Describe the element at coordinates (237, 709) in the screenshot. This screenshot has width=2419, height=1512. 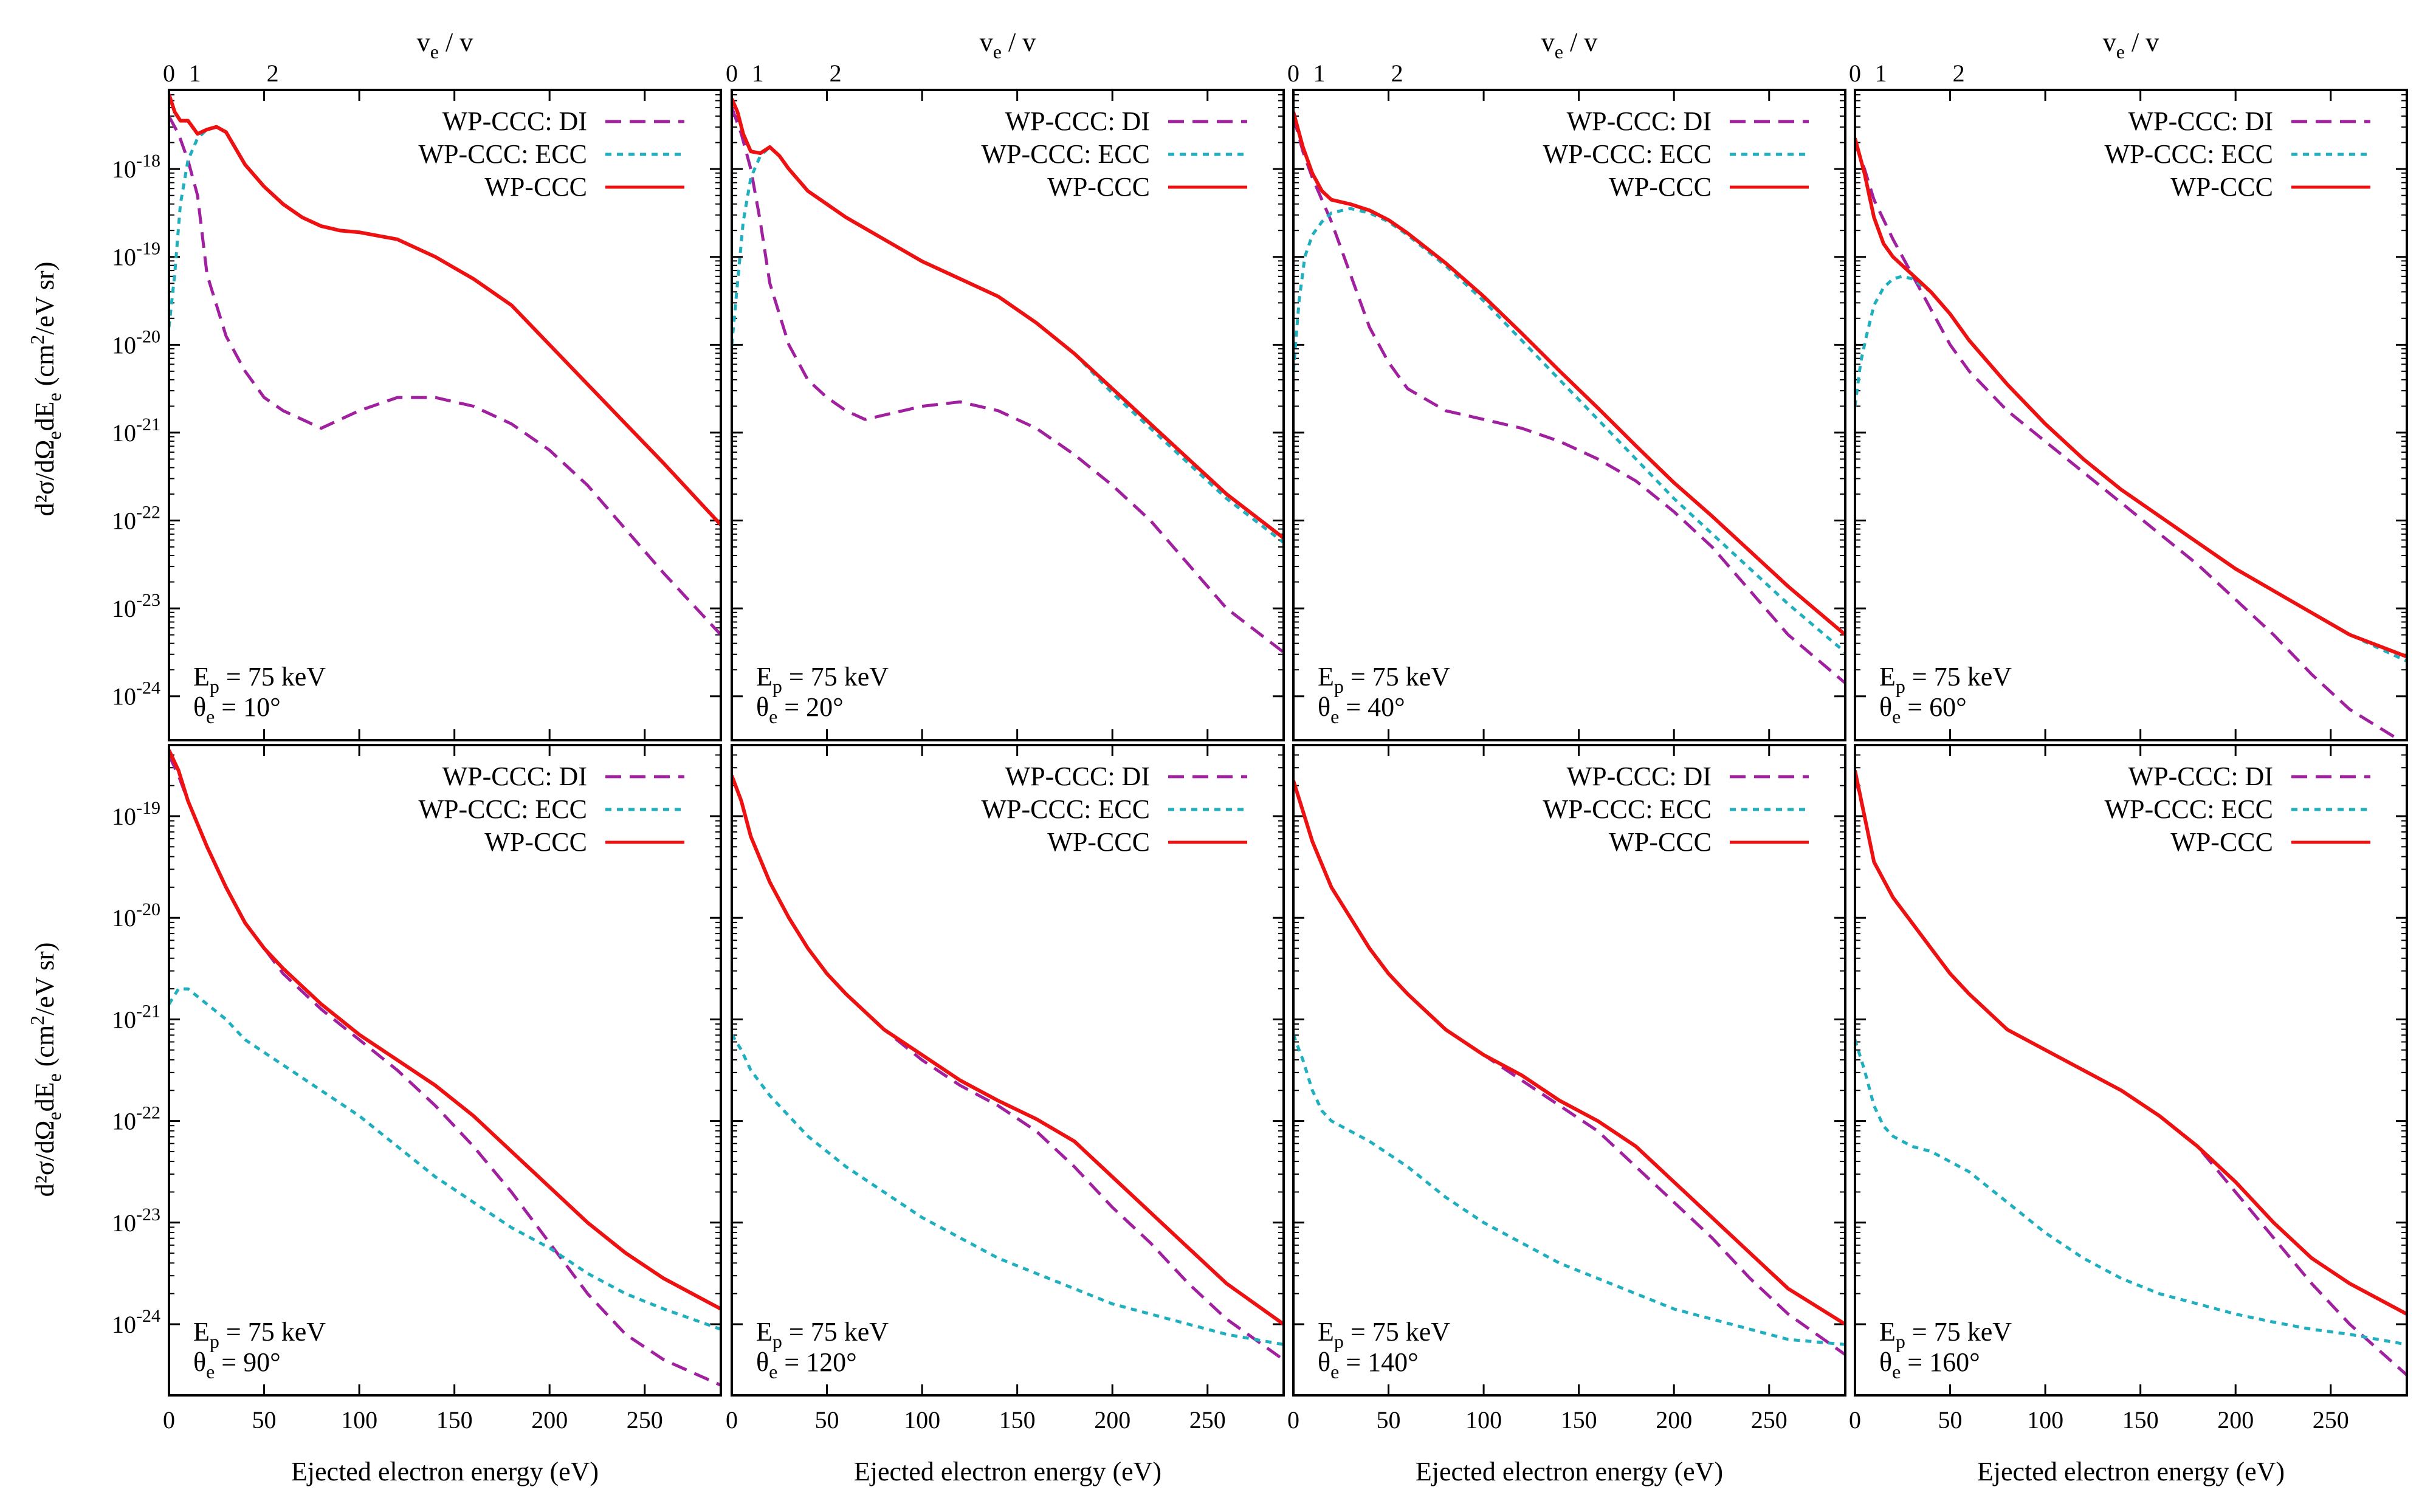
I see `angle-annotation: θe = 10°` at that location.